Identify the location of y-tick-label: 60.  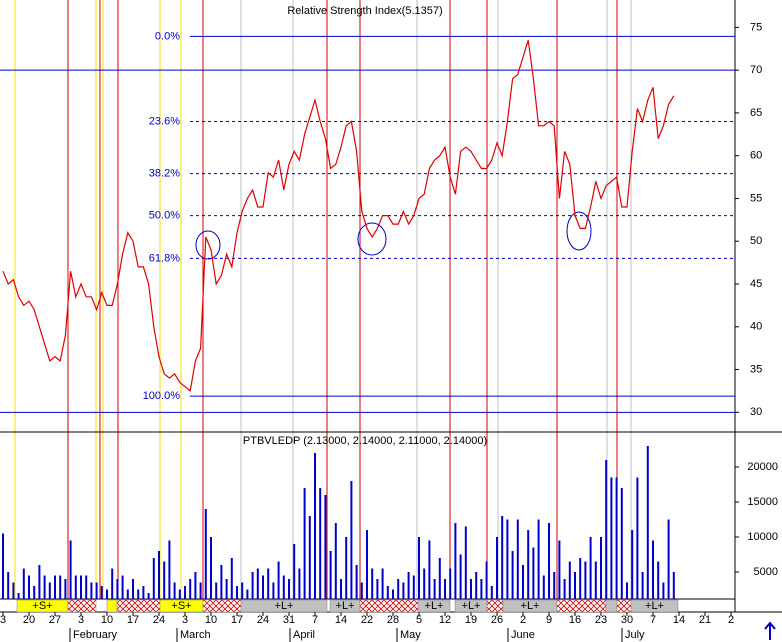
(756, 156).